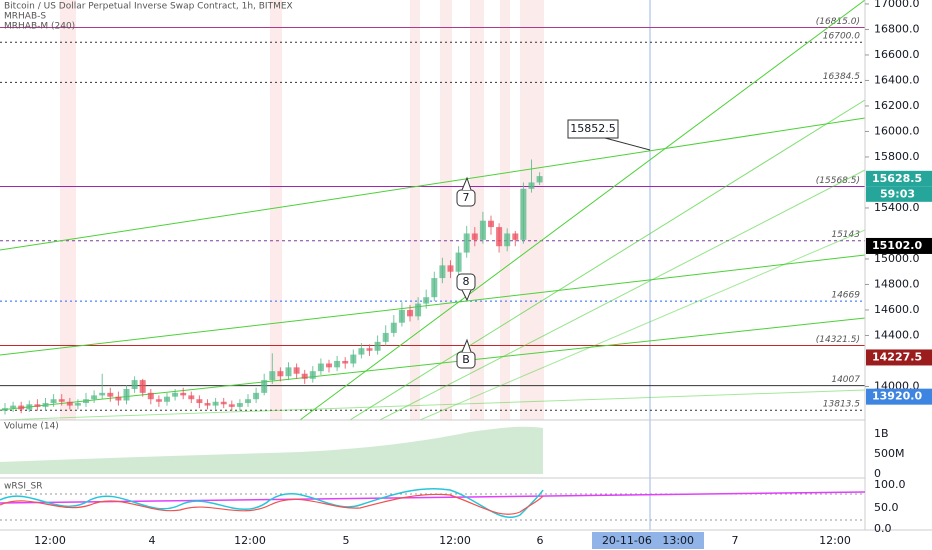 The image size is (932, 550). What do you see at coordinates (648, 540) in the screenshot?
I see `crosshair-time: 20-11-06 13:00` at bounding box center [648, 540].